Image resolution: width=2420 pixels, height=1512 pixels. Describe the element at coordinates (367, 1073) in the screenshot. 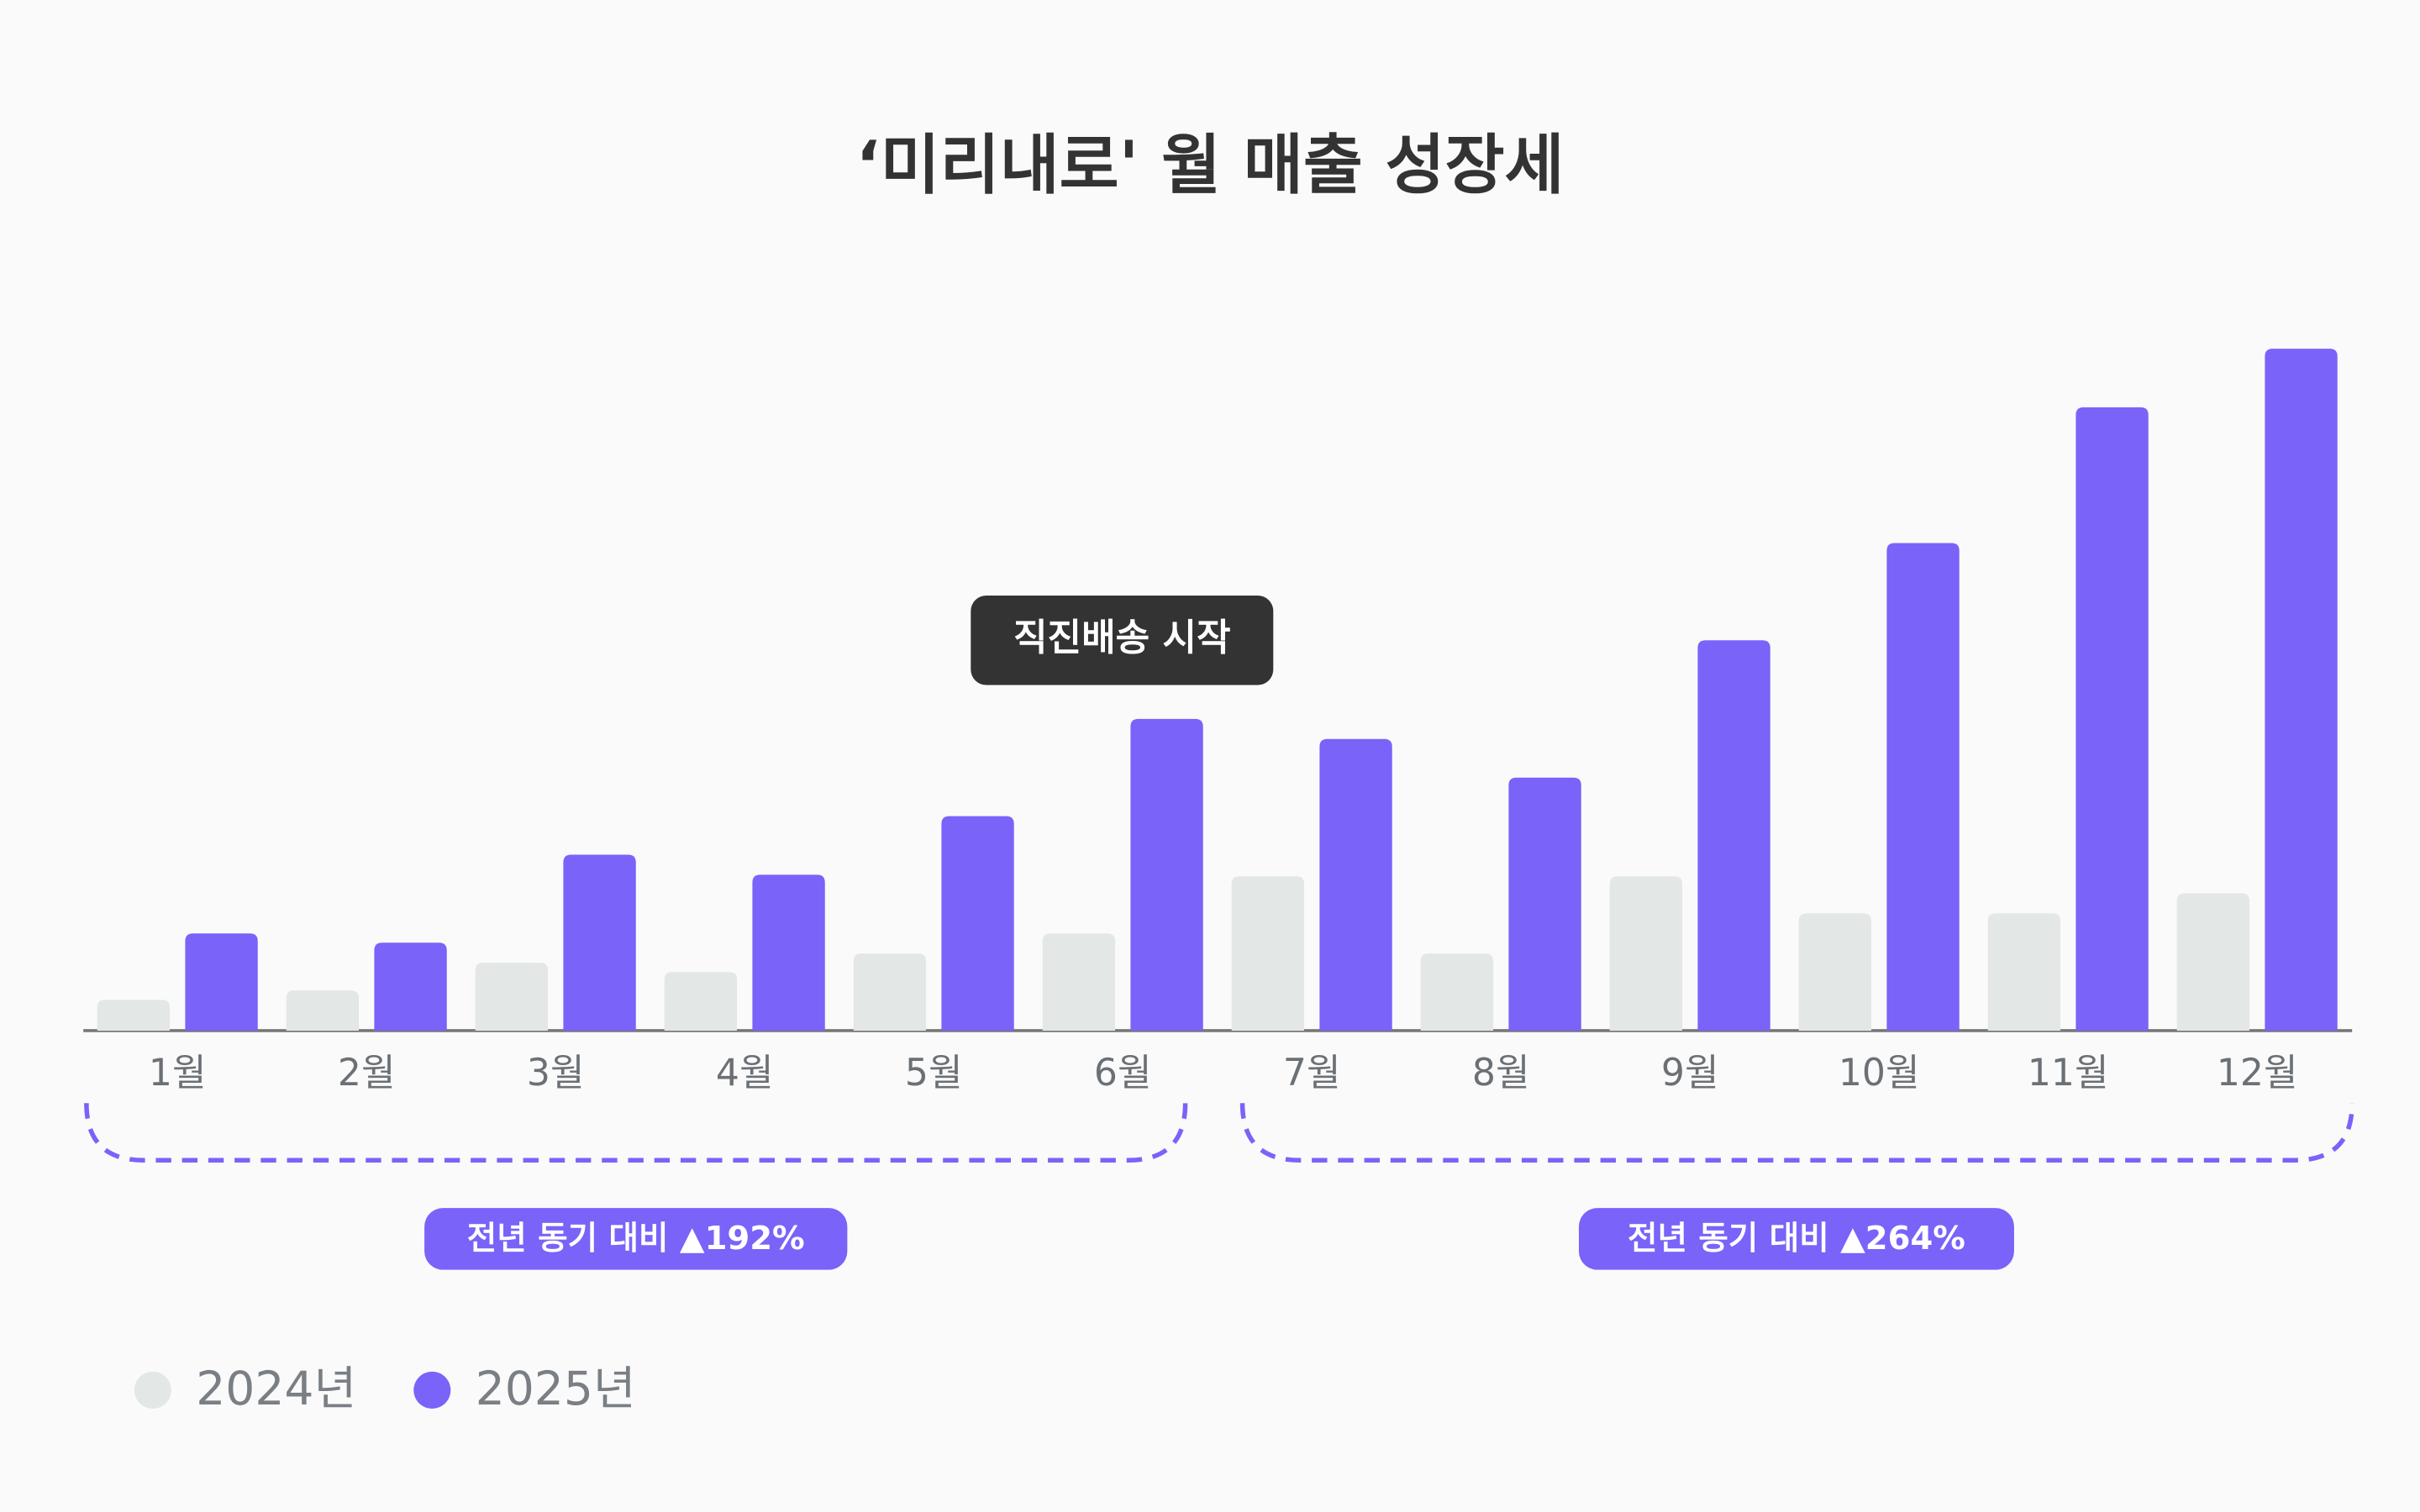

I see `x-tick-label: 2월` at that location.